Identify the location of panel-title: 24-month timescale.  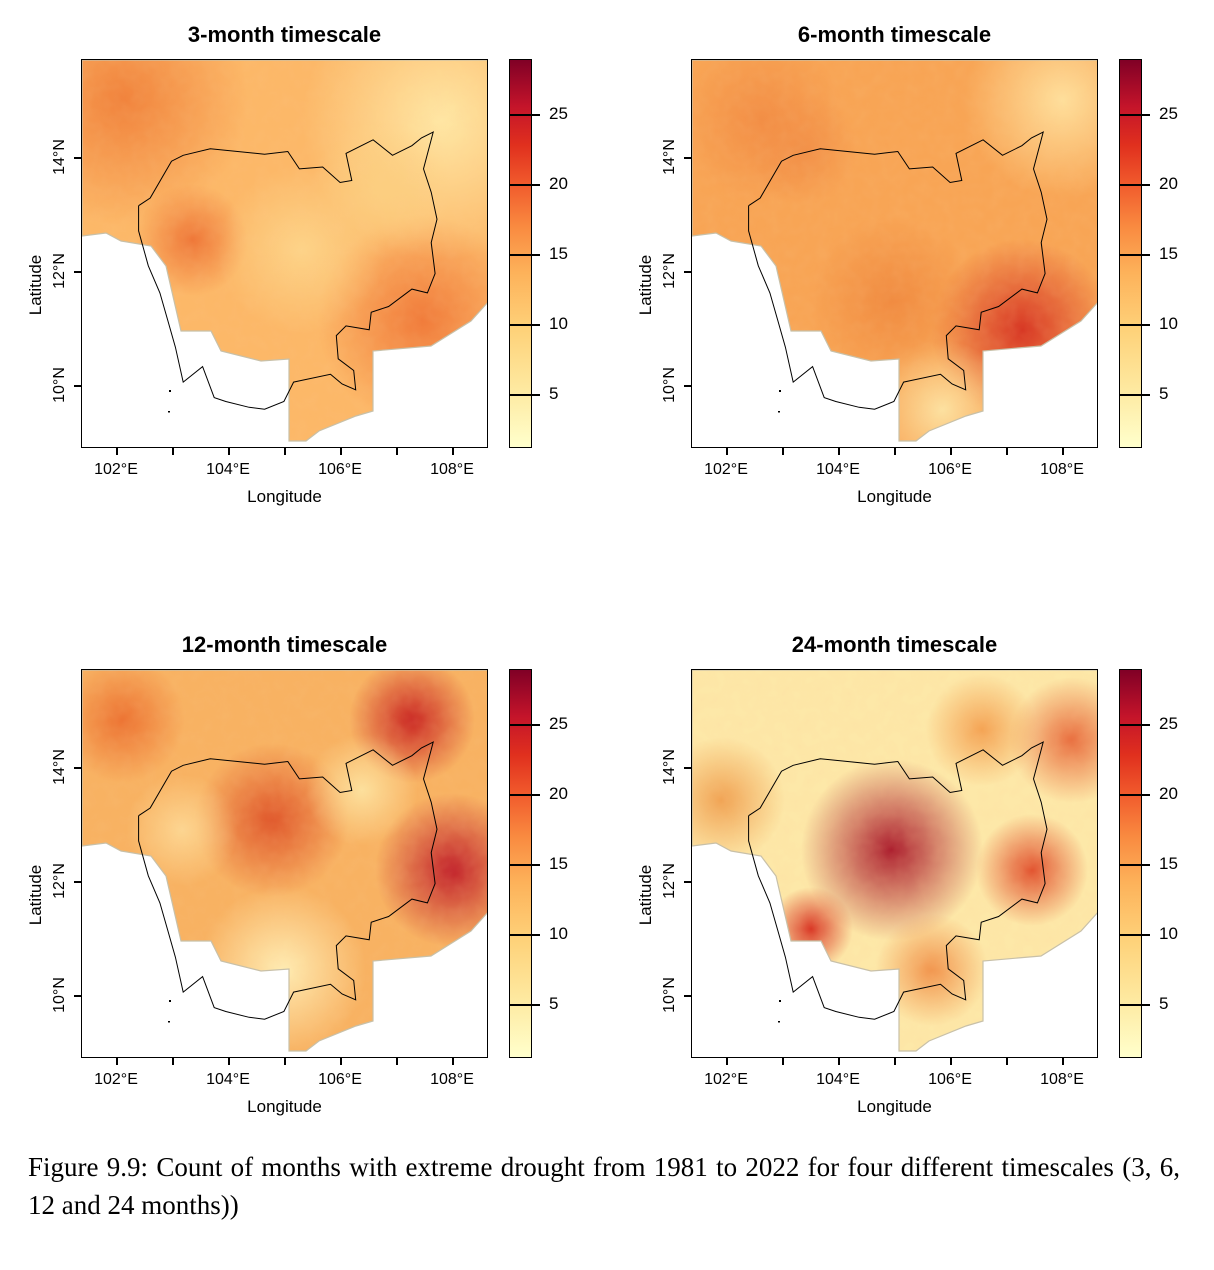
(894, 644).